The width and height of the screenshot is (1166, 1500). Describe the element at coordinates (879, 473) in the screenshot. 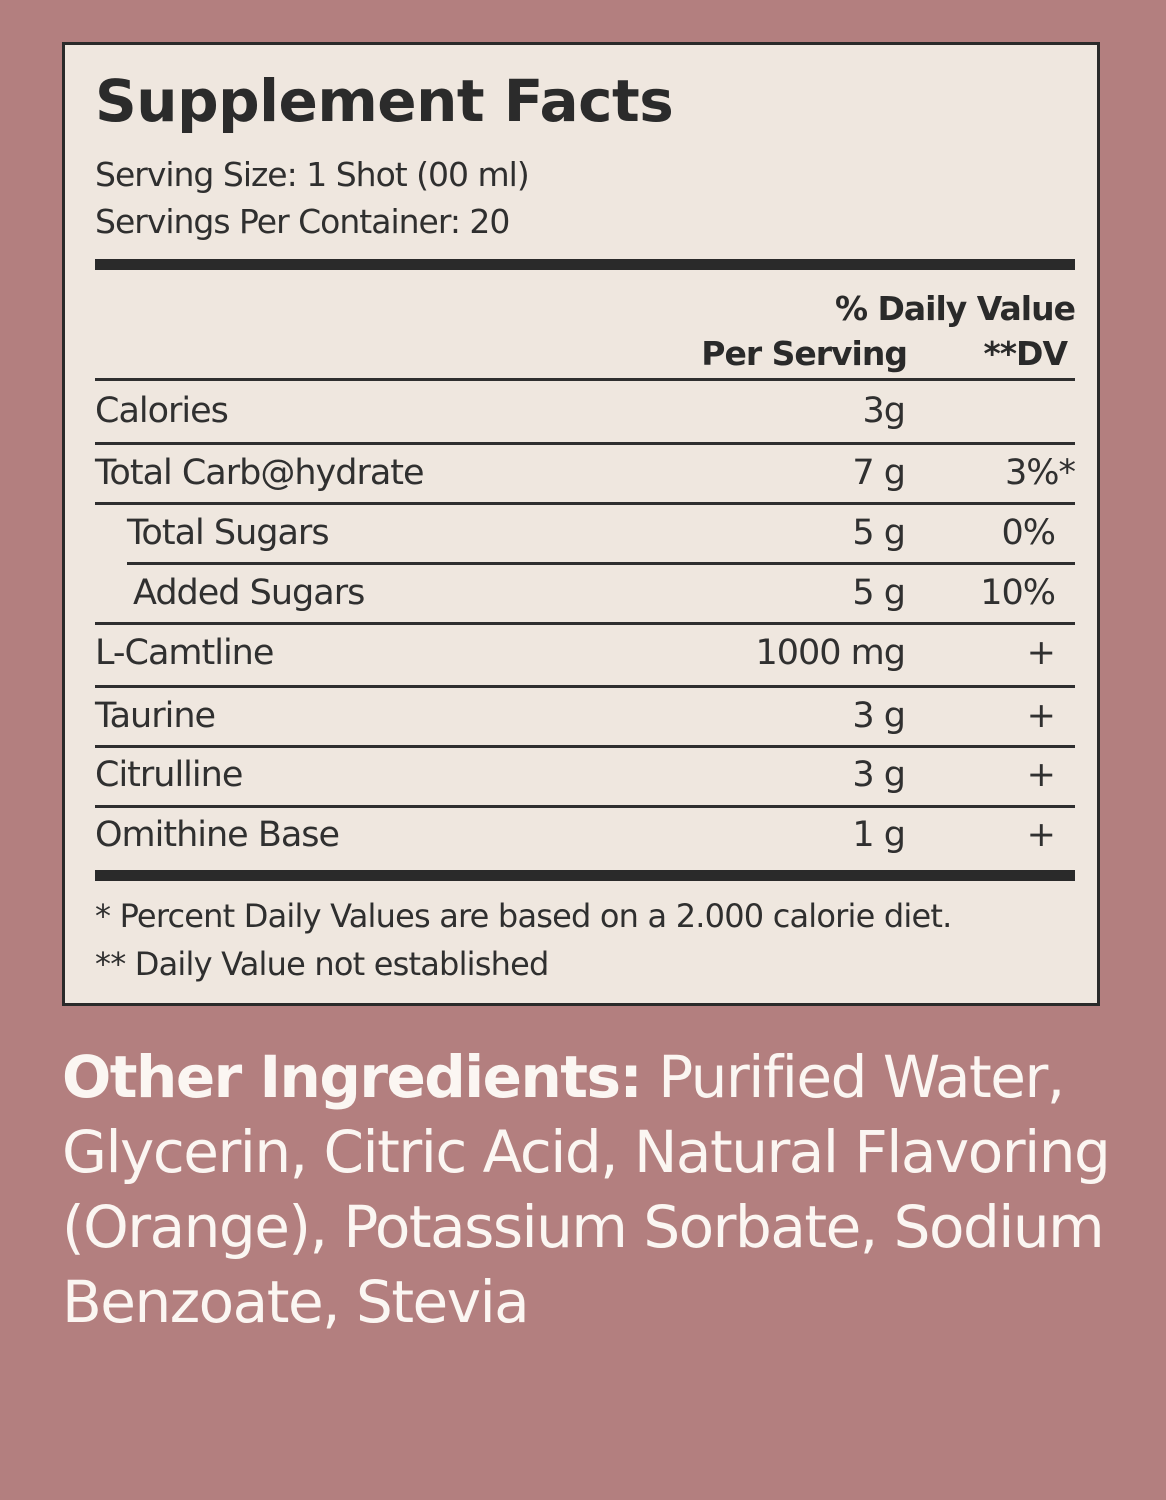

I see `nutrient-amount: 7 g` at that location.